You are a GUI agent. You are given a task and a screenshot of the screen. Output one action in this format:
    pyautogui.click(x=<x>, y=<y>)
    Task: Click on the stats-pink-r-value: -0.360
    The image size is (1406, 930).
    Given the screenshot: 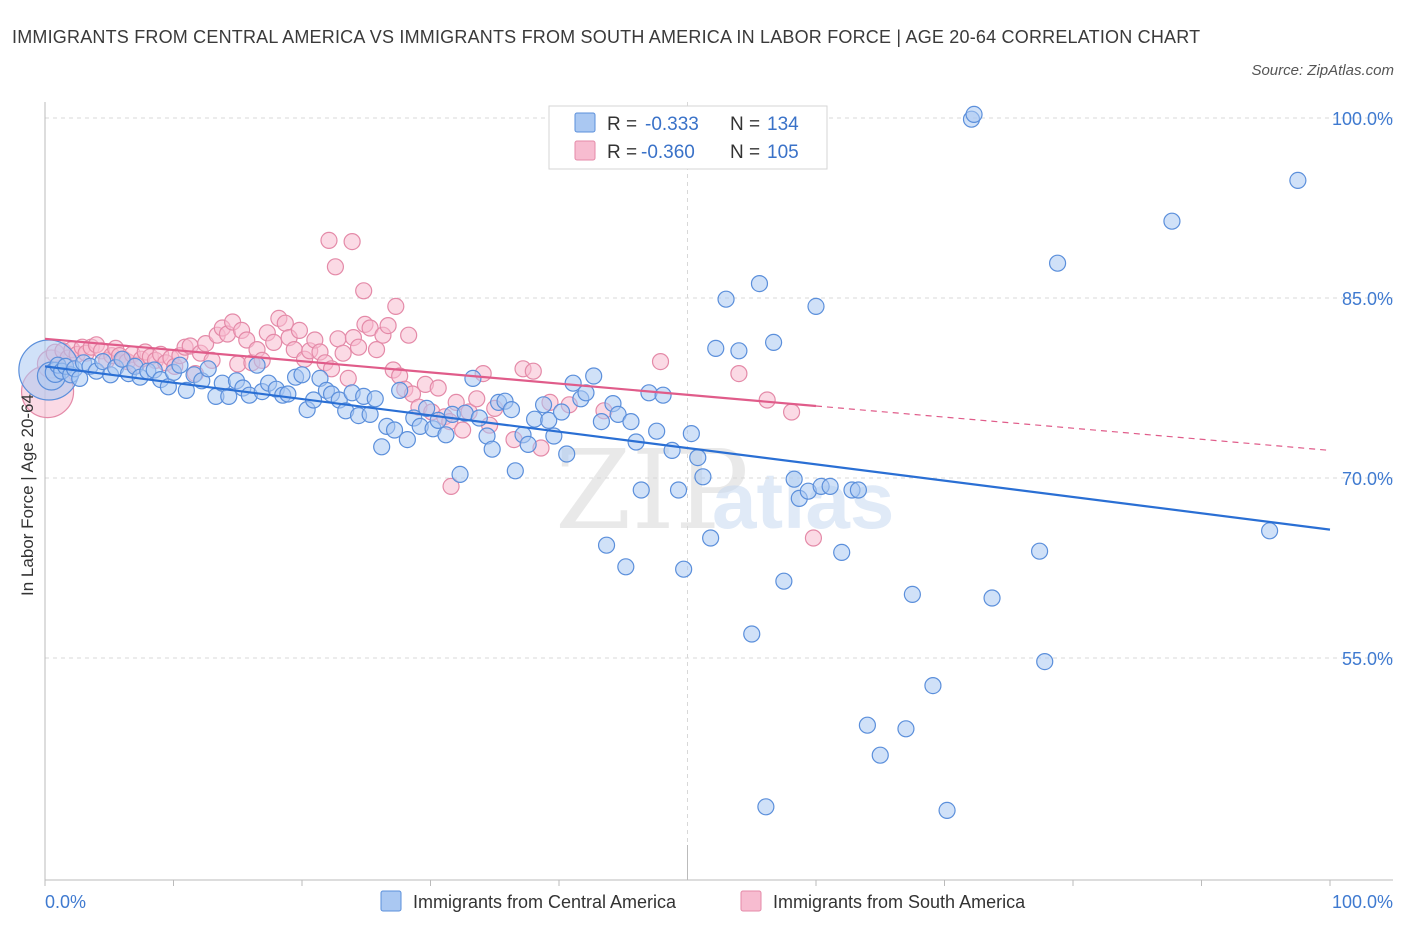 What is the action you would take?
    pyautogui.click(x=668, y=152)
    